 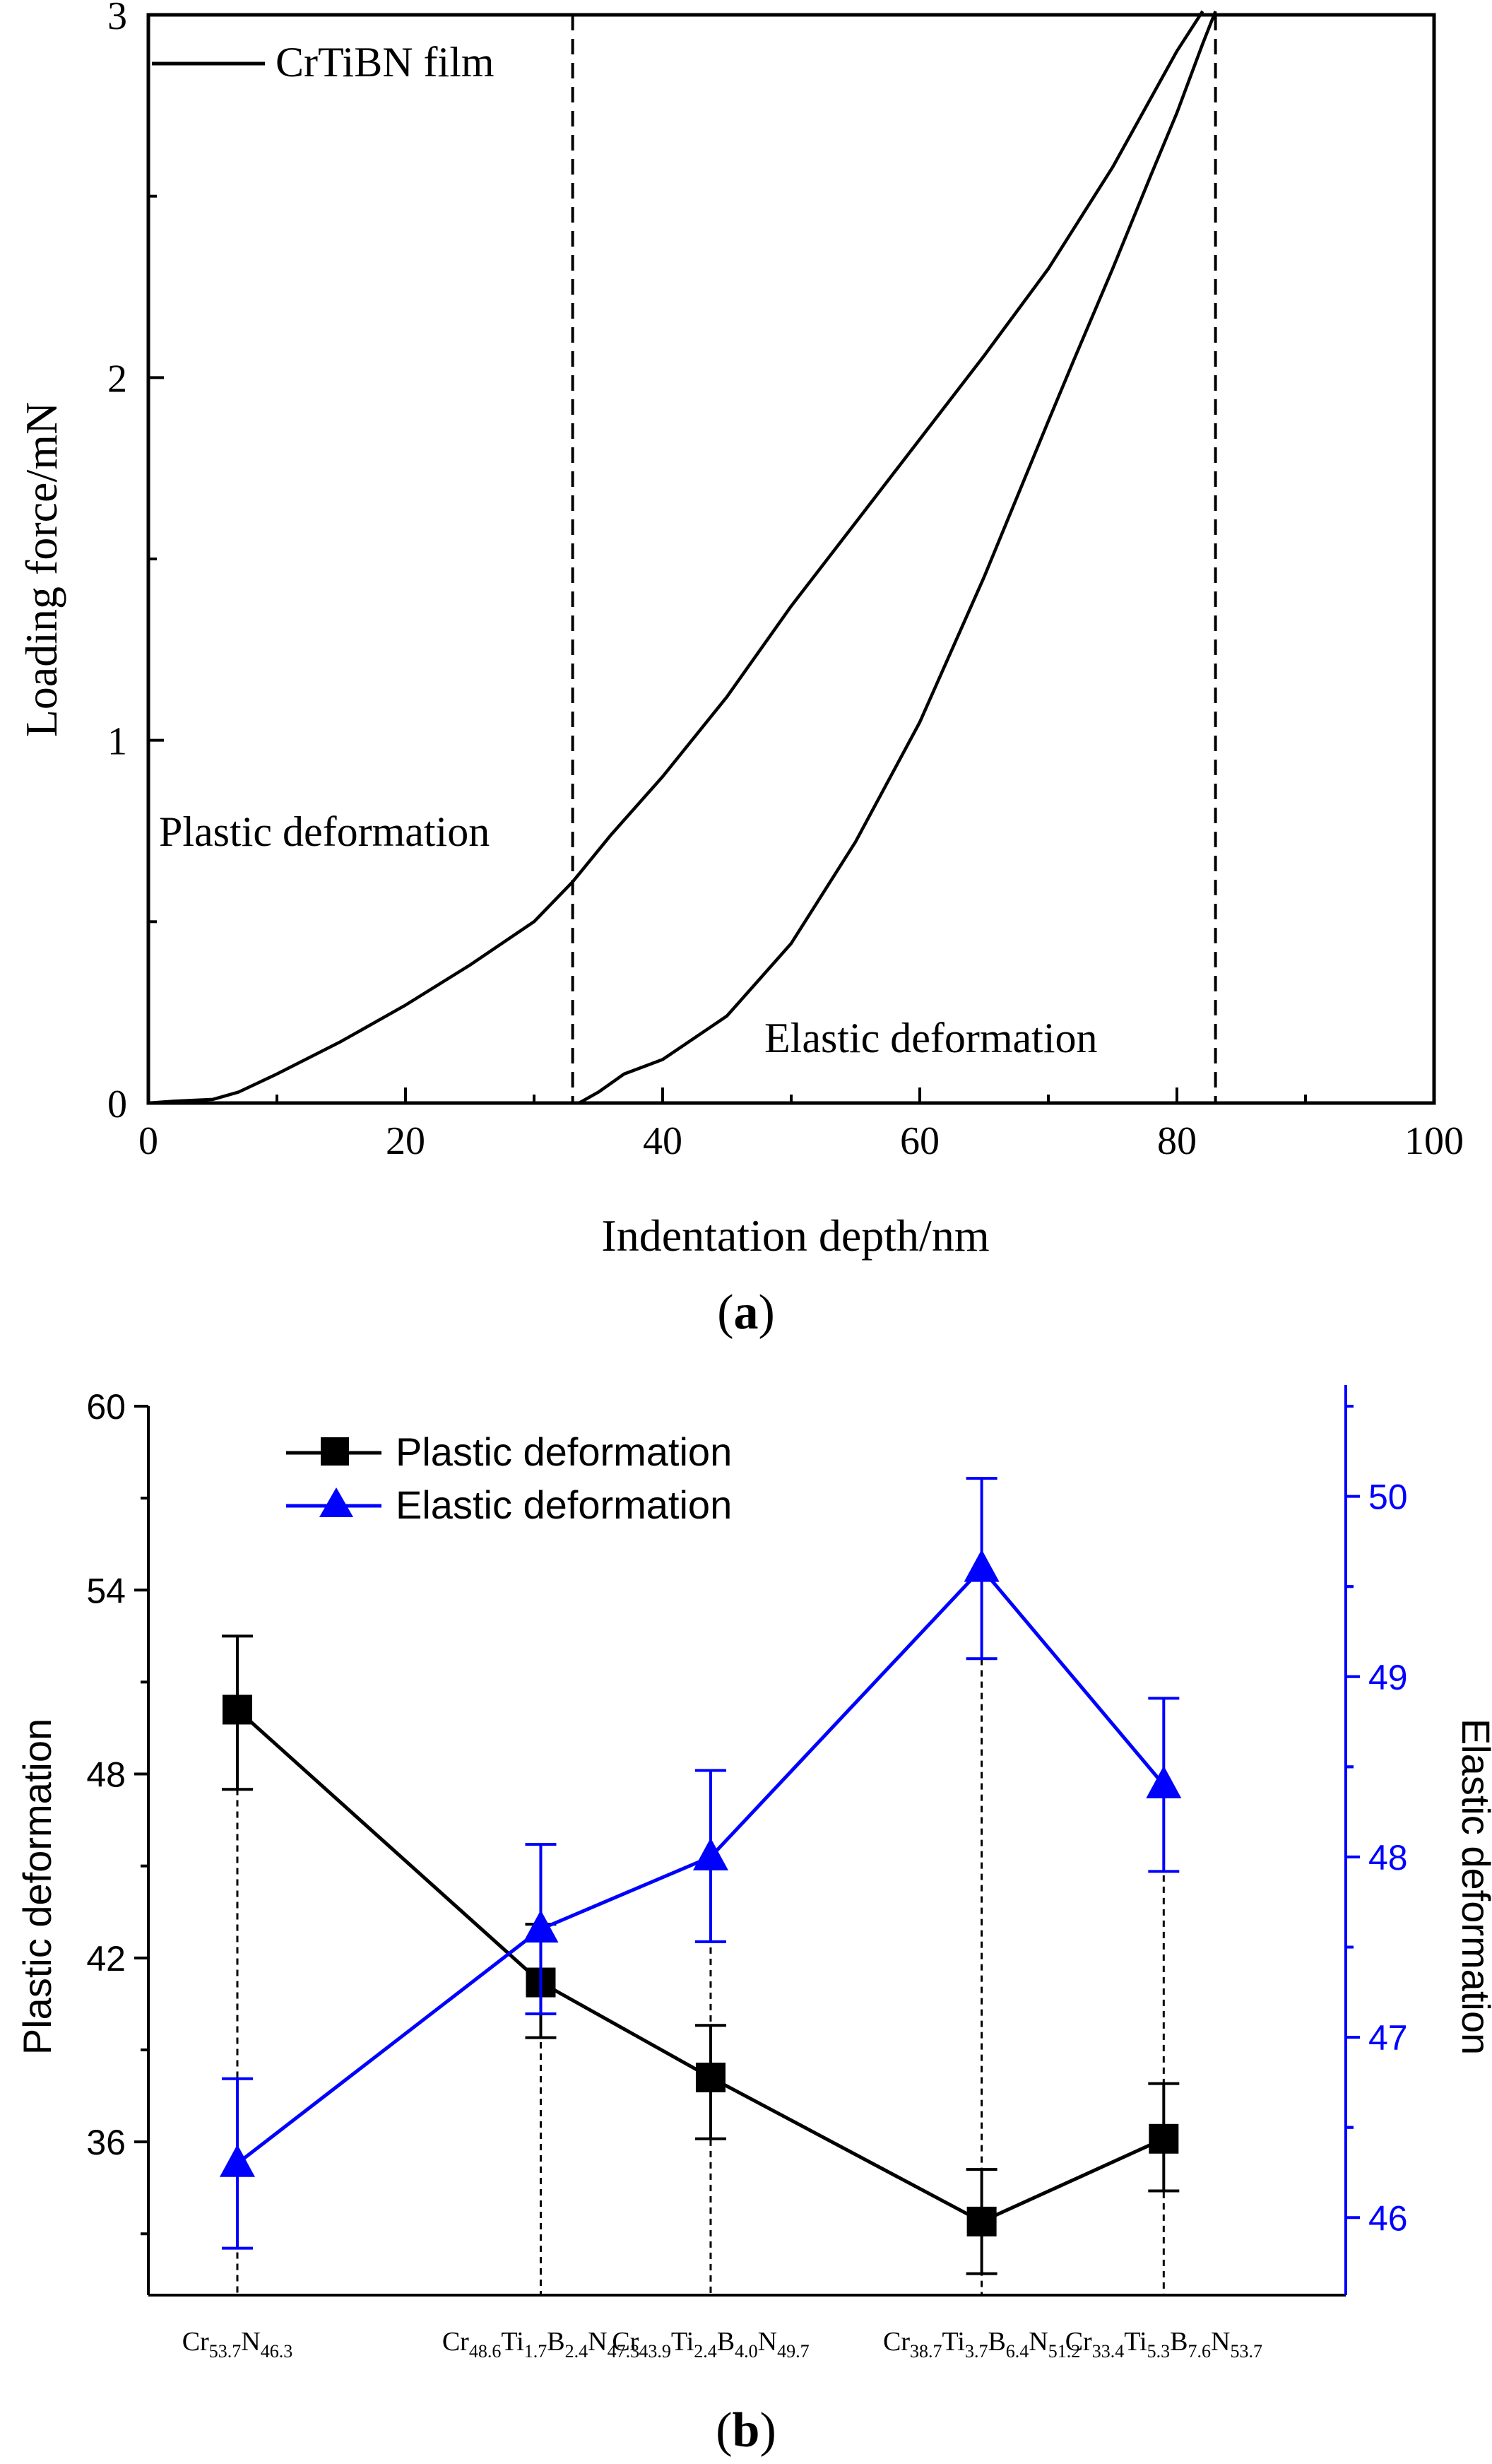 What do you see at coordinates (700, 1966) in the screenshot?
I see `series-line-square` at bounding box center [700, 1966].